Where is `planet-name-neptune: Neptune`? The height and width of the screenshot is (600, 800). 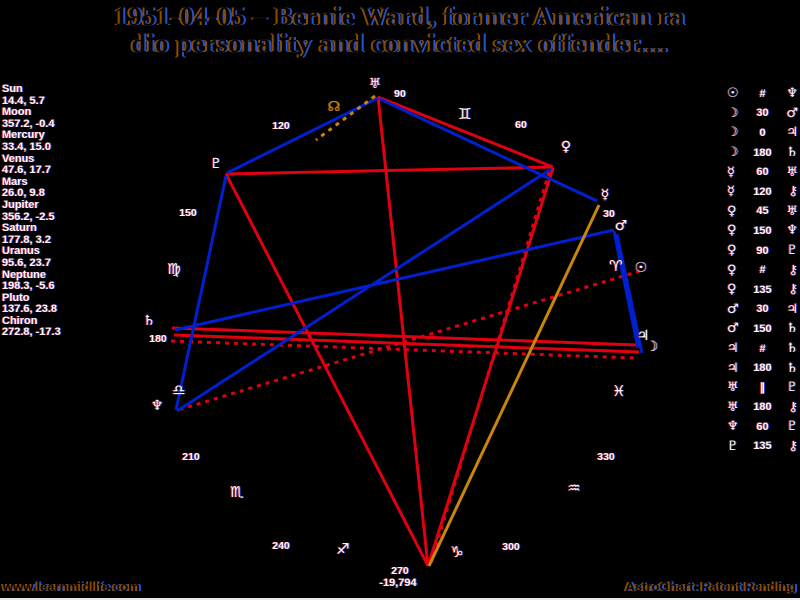
planet-name-neptune: Neptune is located at coordinates (24, 274).